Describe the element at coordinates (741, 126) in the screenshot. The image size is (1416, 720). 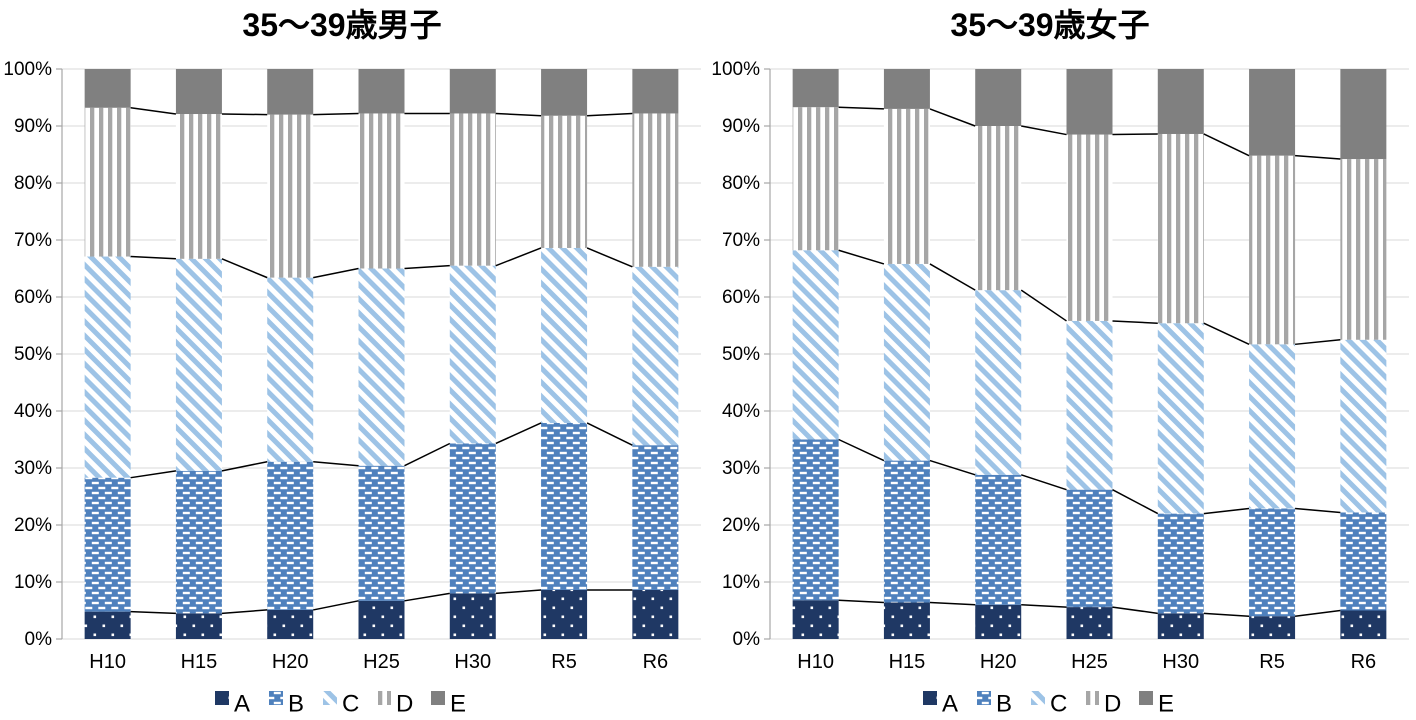
I see `y-tick-label: 90%` at that location.